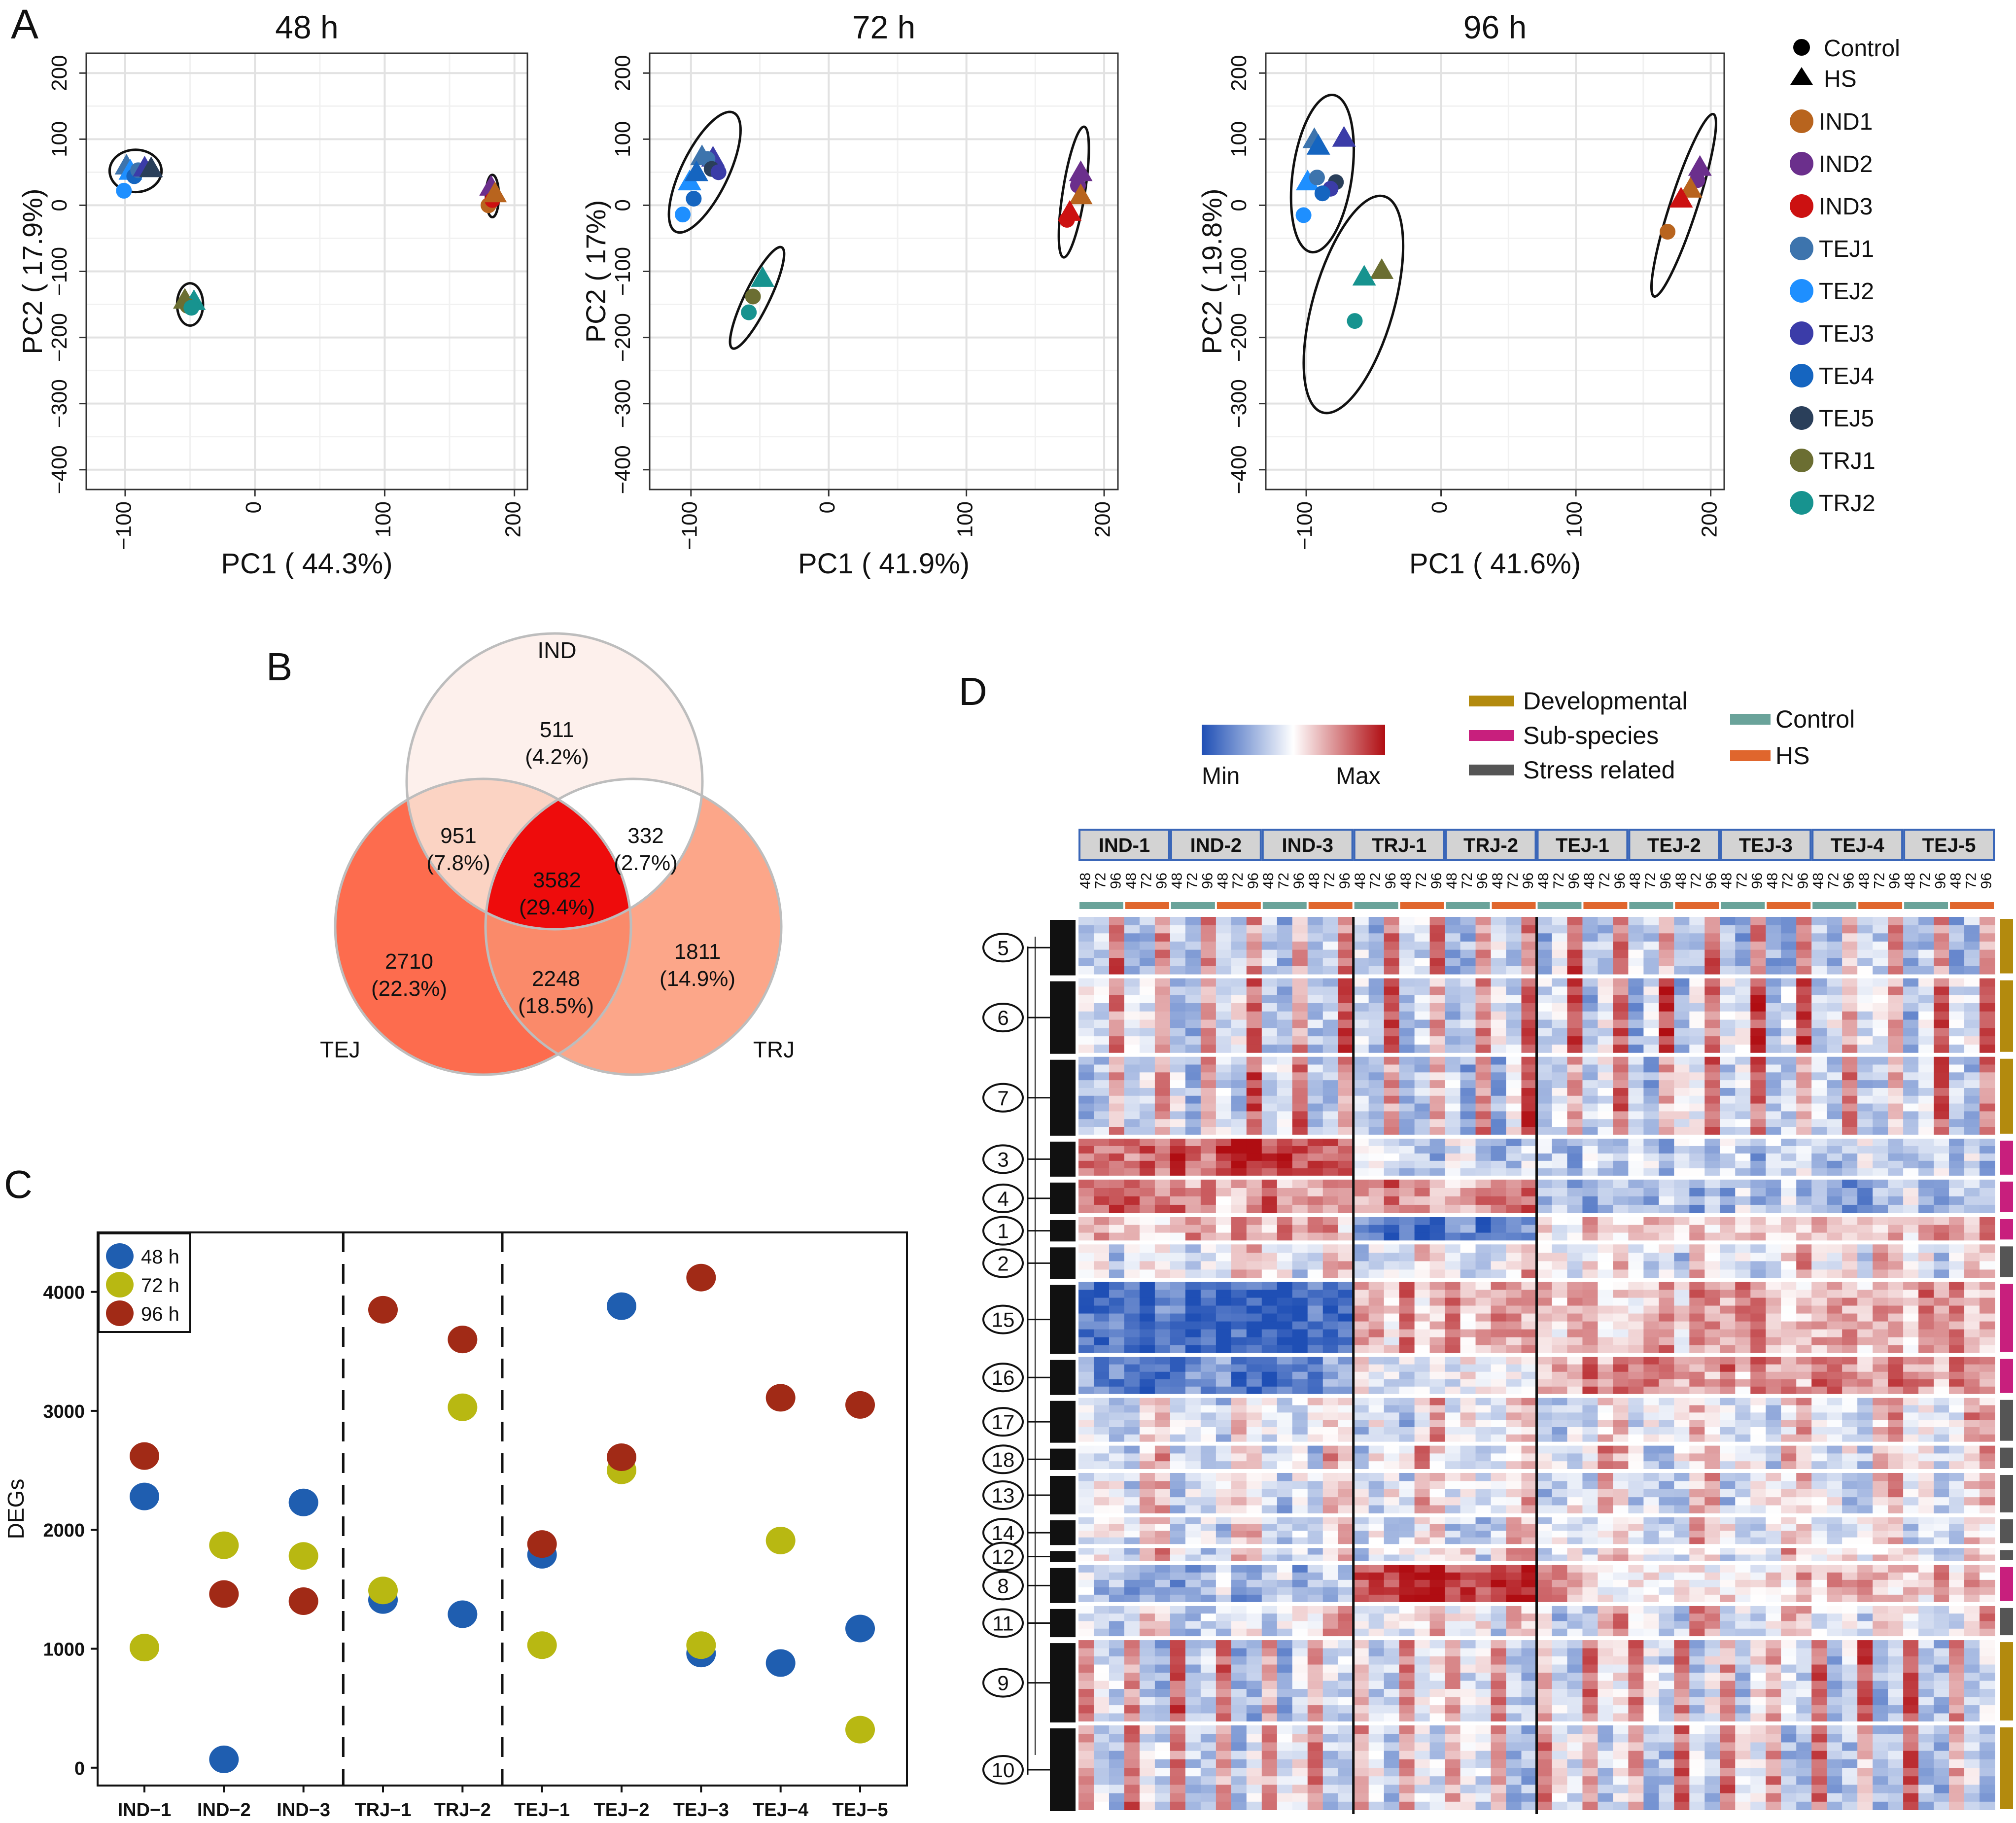 This screenshot has height=1823, width=2016. What do you see at coordinates (1382, 268) in the screenshot?
I see `pca-point-hs-TRJ1` at bounding box center [1382, 268].